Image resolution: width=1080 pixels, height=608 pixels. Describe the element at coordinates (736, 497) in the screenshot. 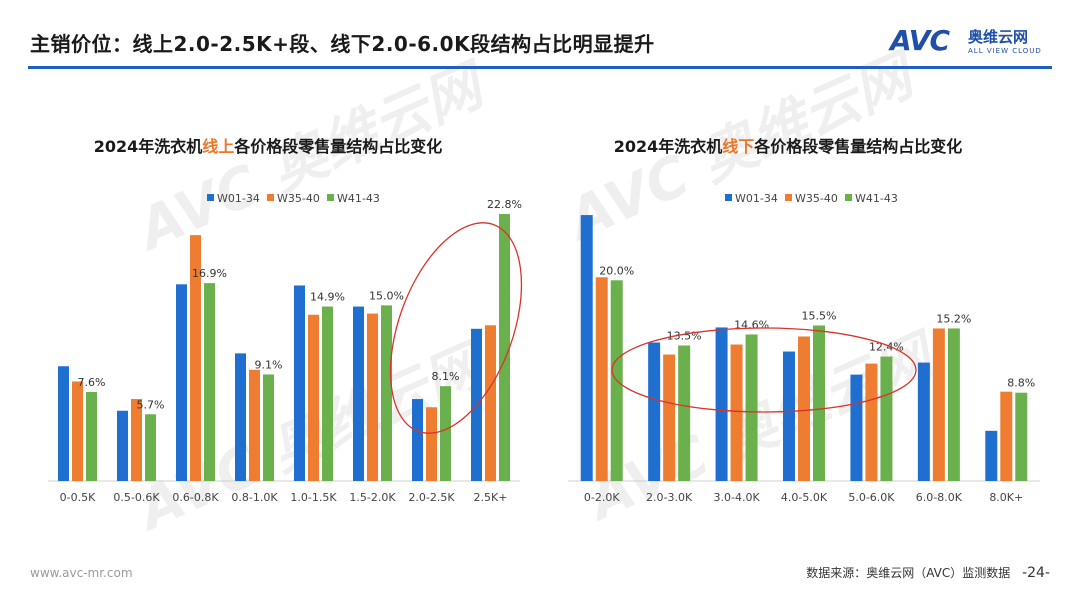

I see `x-tick-label: 3.0-4.0K` at that location.